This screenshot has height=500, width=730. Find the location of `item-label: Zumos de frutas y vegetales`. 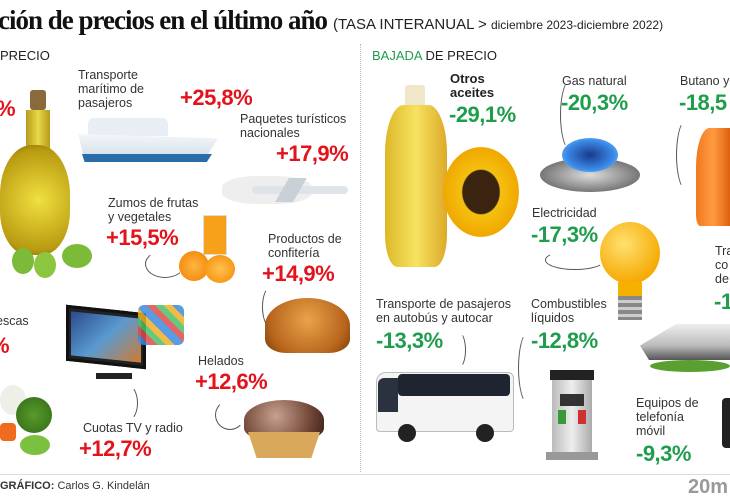

item-label: Zumos de frutas y vegetales is located at coordinates (153, 210).